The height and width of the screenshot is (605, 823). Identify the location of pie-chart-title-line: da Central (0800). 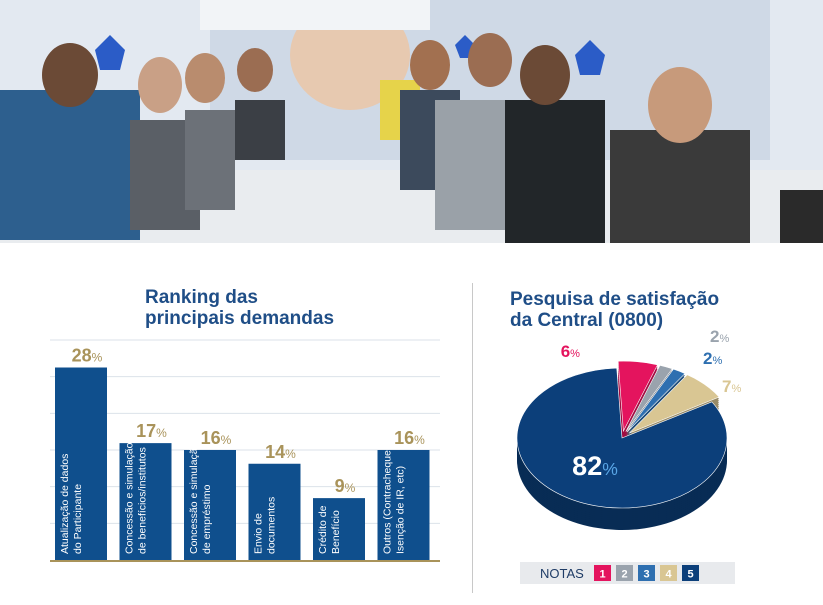
(587, 320).